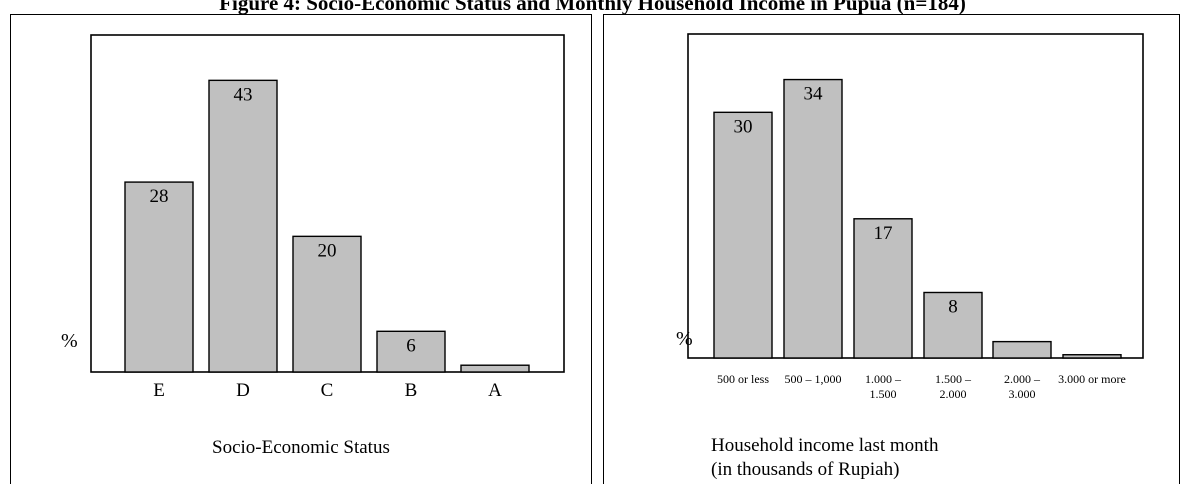 The height and width of the screenshot is (484, 1185). Describe the element at coordinates (159, 196) in the screenshot. I see `bar-value-label: 28` at that location.